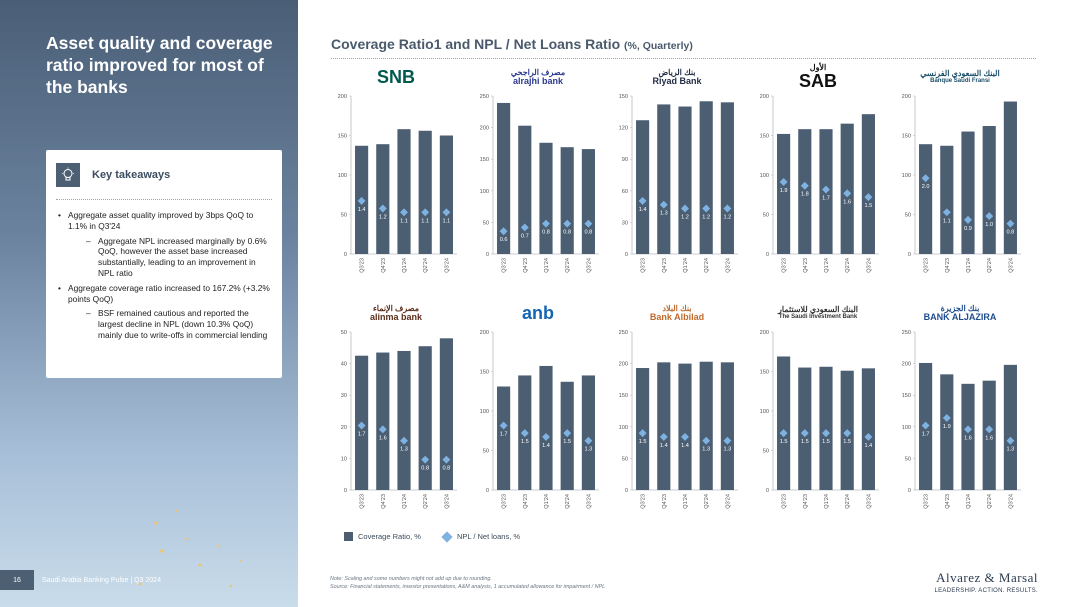  I want to click on bank-logo: البنك السعودي الفرنسي Banque Saudi Fransi, so click(960, 77).